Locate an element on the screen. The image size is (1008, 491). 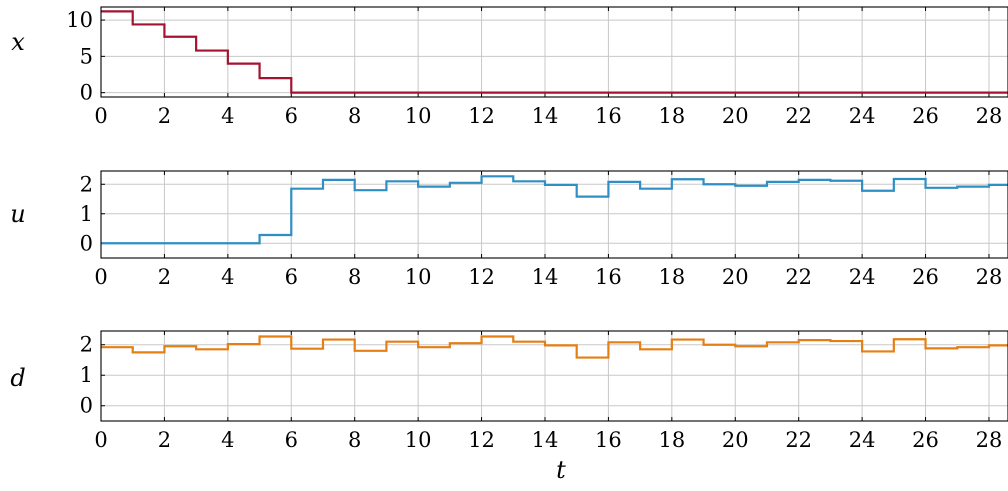
y-axis-label: u is located at coordinates (17, 214).